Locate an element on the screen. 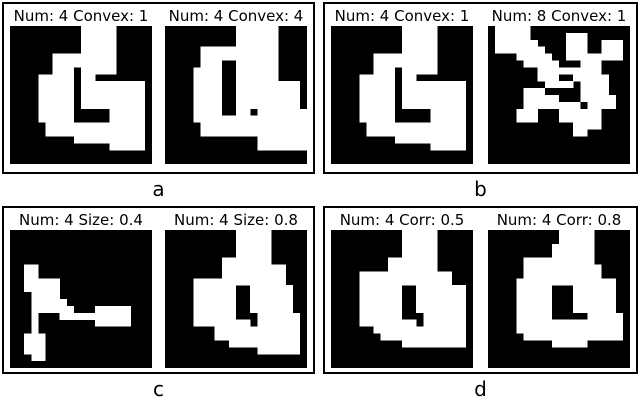 This screenshot has height=401, width=640. subplot-title: Num: 8 Convex: 1 is located at coordinates (559, 16).